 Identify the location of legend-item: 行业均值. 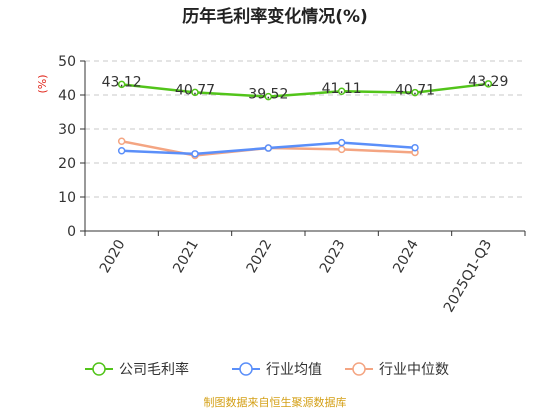
(277, 370).